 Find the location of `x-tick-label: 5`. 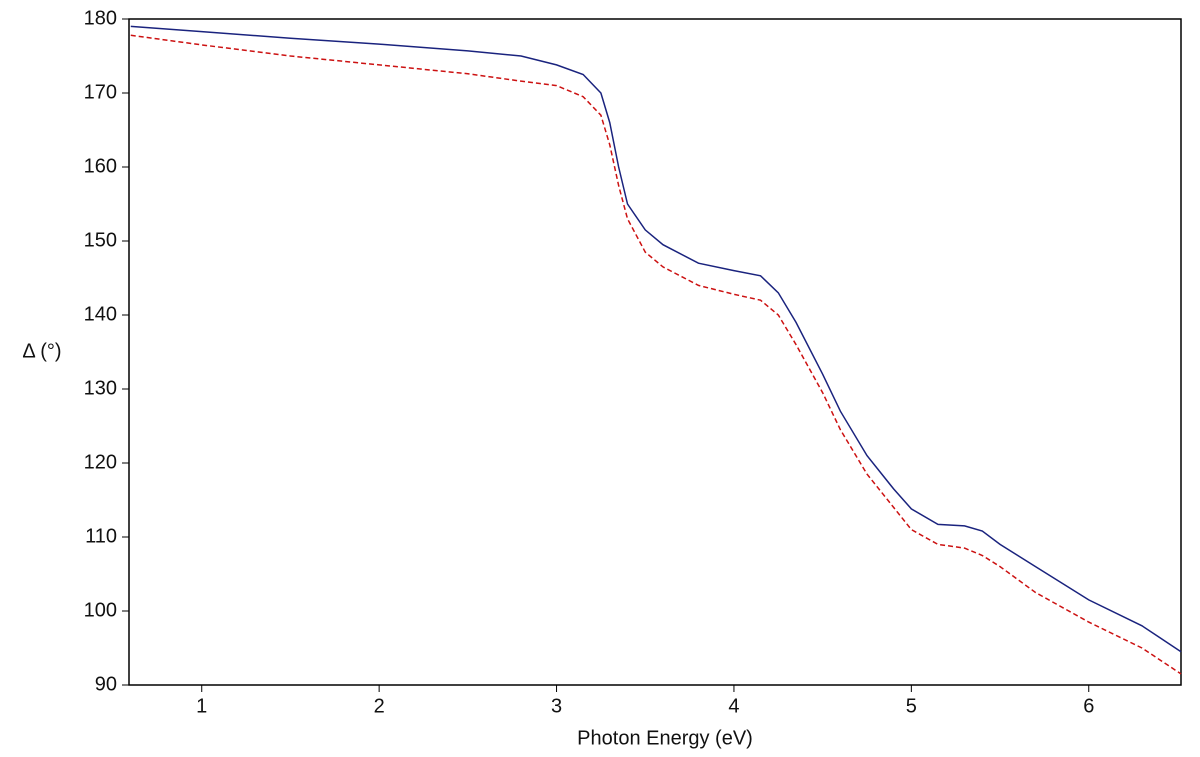

x-tick-label: 5 is located at coordinates (911, 706).